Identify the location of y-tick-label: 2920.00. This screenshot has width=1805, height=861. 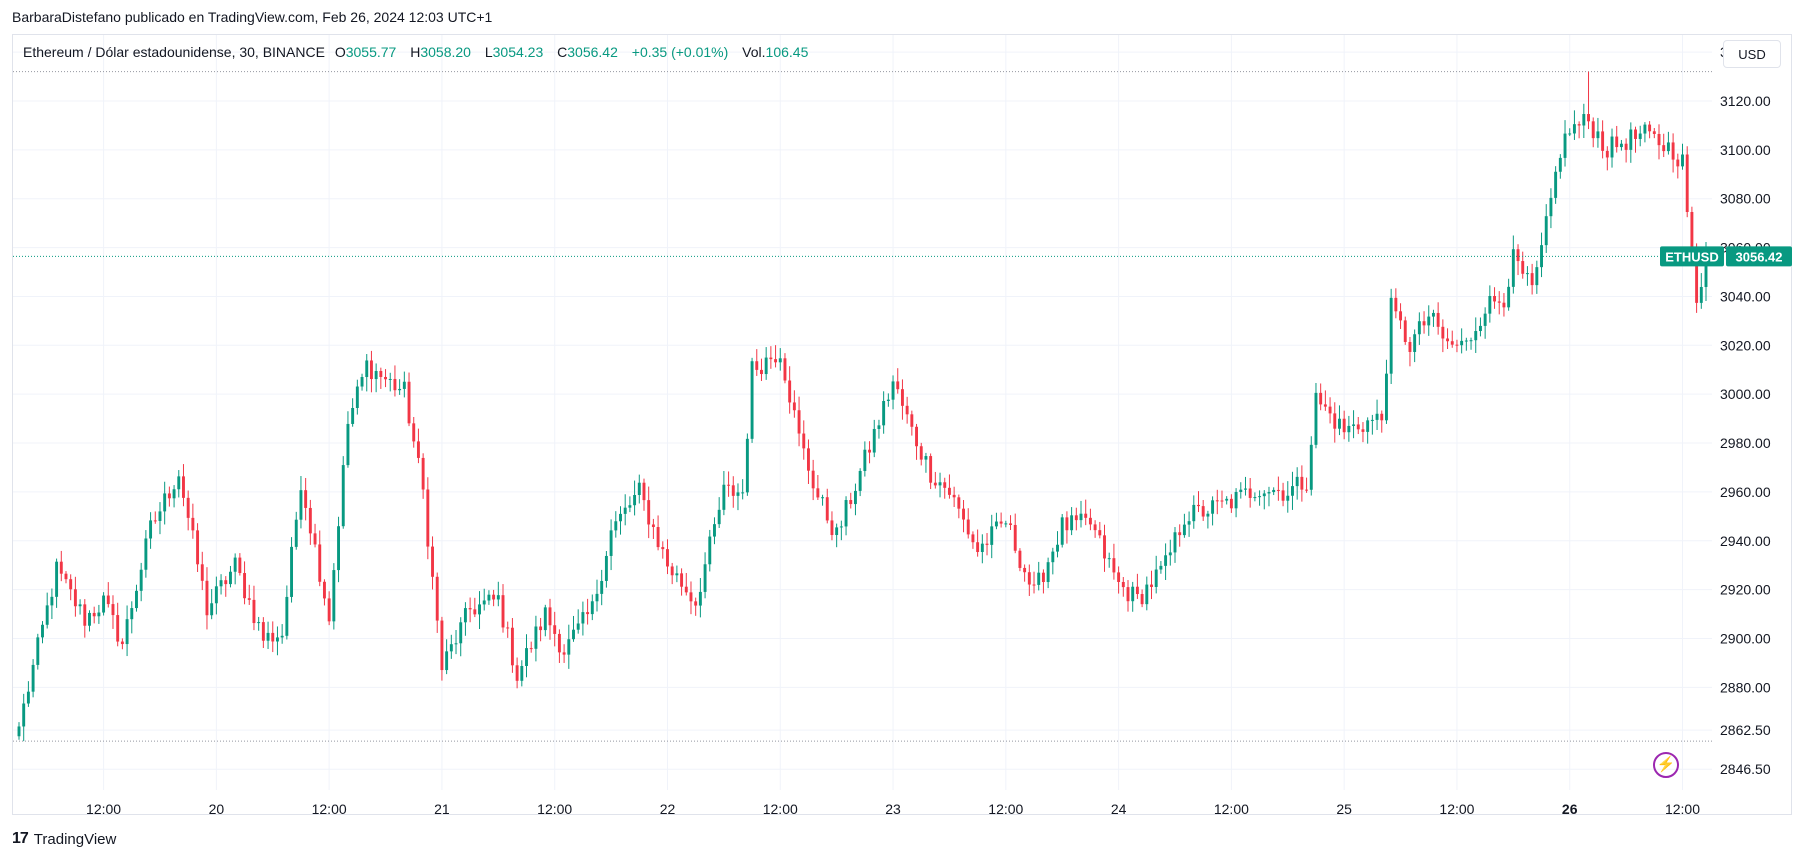
(1745, 590).